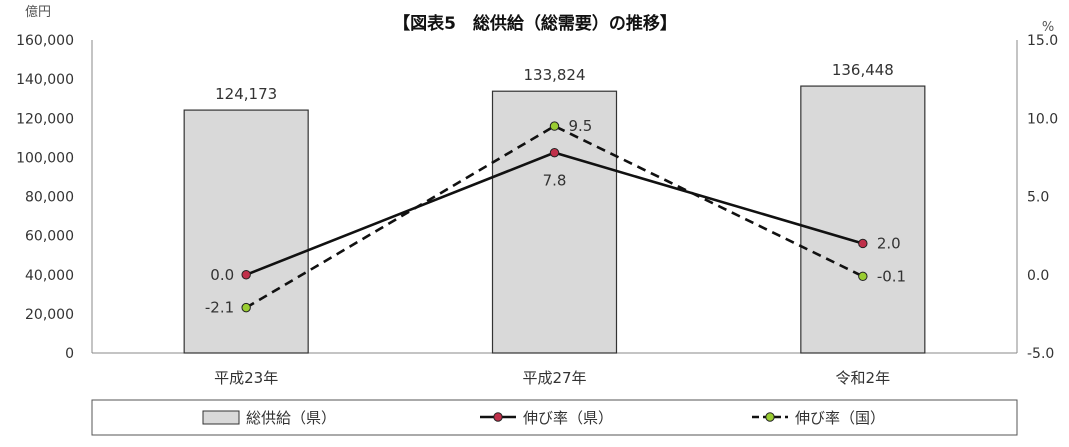 This screenshot has width=1069, height=447. Describe the element at coordinates (49, 276) in the screenshot. I see `left-tick-label: 40,000` at that location.